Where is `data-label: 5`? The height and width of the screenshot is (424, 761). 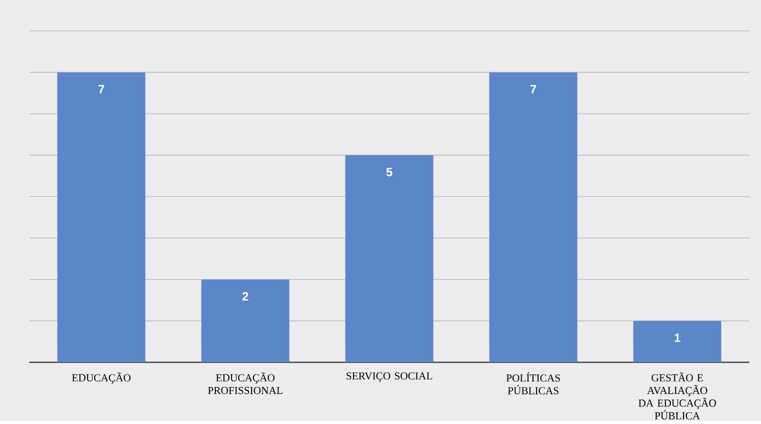
data-label: 5 is located at coordinates (389, 172).